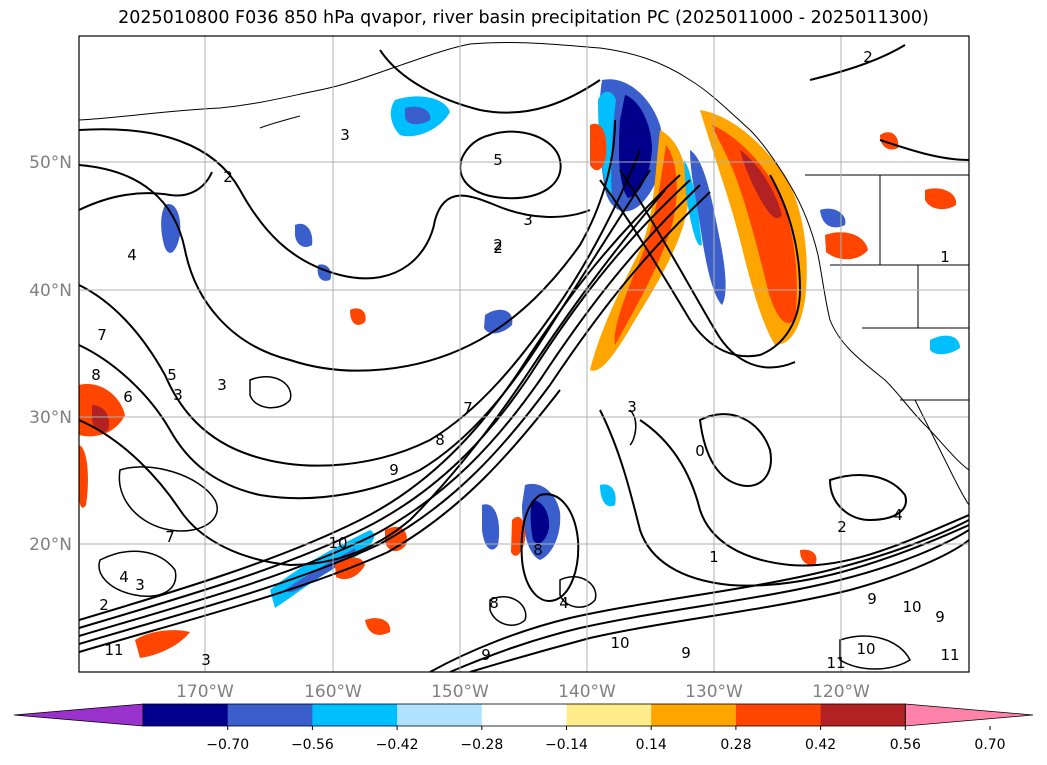 This screenshot has width=1047, height=765. Describe the element at coordinates (333, 692) in the screenshot. I see `lon-label-160w: 160°W` at that location.